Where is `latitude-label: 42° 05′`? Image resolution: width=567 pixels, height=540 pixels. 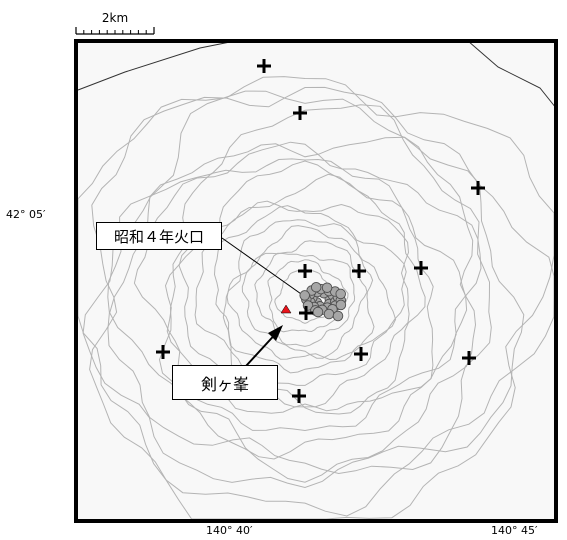 latitude-label: 42° 05′ is located at coordinates (26, 214).